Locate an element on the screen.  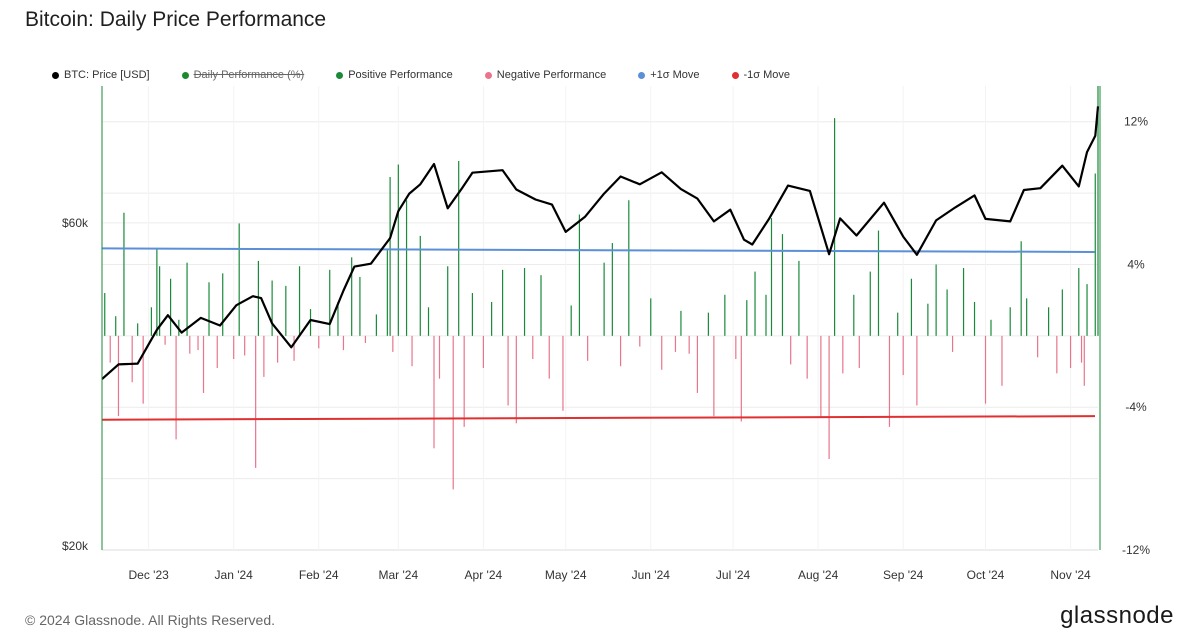
legend-item-minus-sigma: -1σ Move is located at coordinates (761, 75).